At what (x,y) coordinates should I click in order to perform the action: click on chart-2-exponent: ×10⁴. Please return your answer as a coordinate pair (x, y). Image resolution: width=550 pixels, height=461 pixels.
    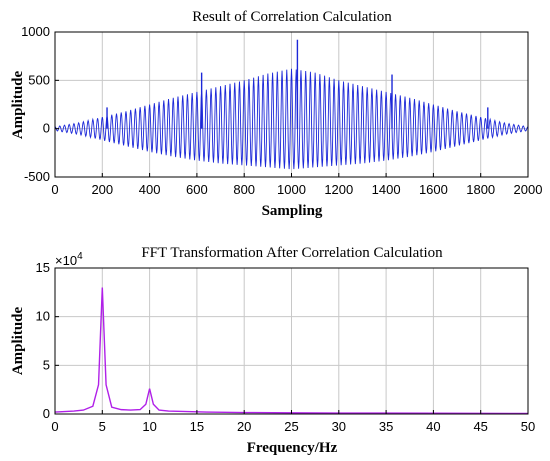
    Looking at the image, I should click on (69, 259).